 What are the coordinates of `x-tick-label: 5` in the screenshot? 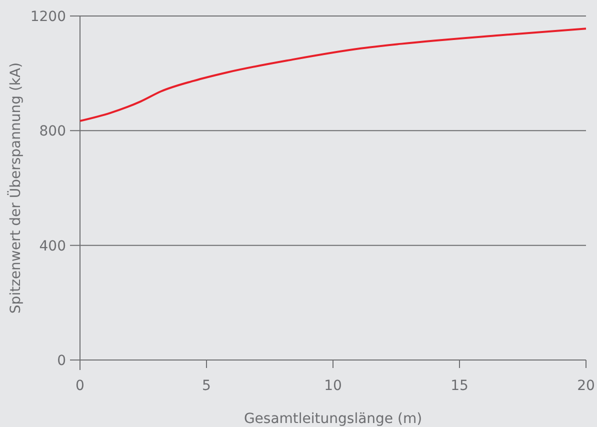 It's located at (206, 386).